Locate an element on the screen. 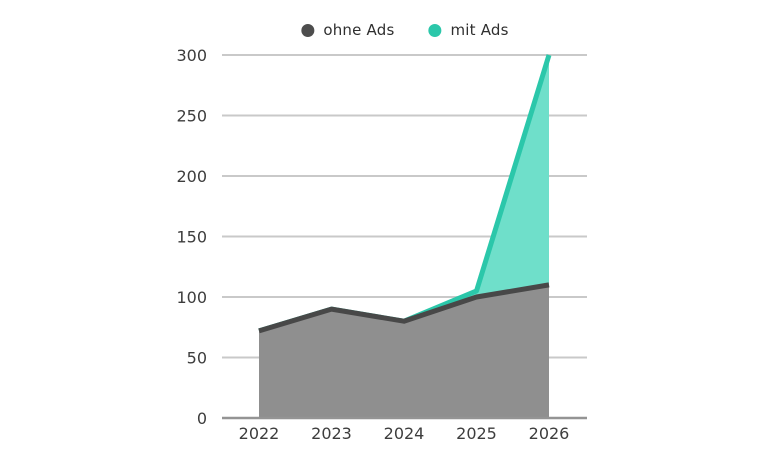  legend-item-mit-ads: mit Ads is located at coordinates (468, 30).